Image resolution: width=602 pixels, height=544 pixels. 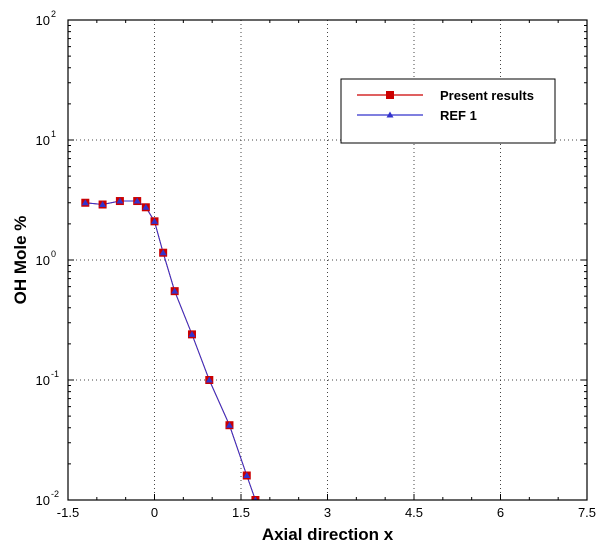 What do you see at coordinates (241, 512) in the screenshot?
I see `x-tick-label: 1.5` at bounding box center [241, 512].